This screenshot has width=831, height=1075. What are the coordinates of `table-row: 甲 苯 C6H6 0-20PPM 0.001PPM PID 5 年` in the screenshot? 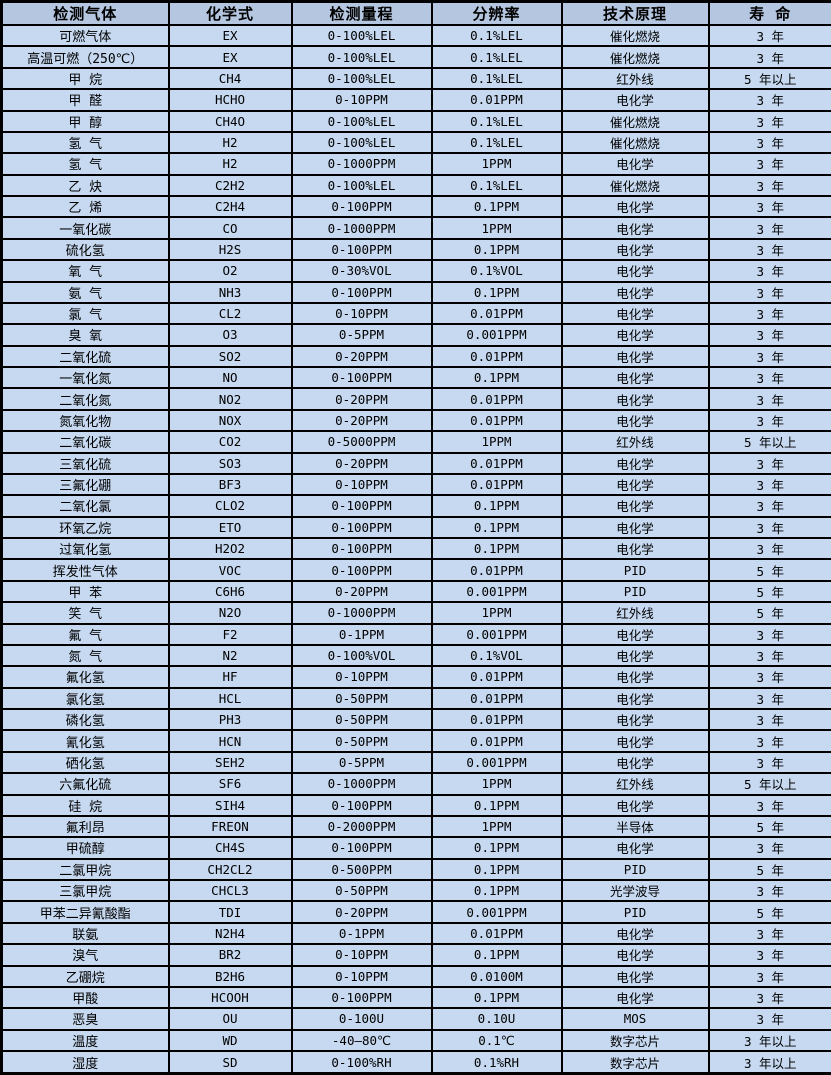 It's located at (415, 591).